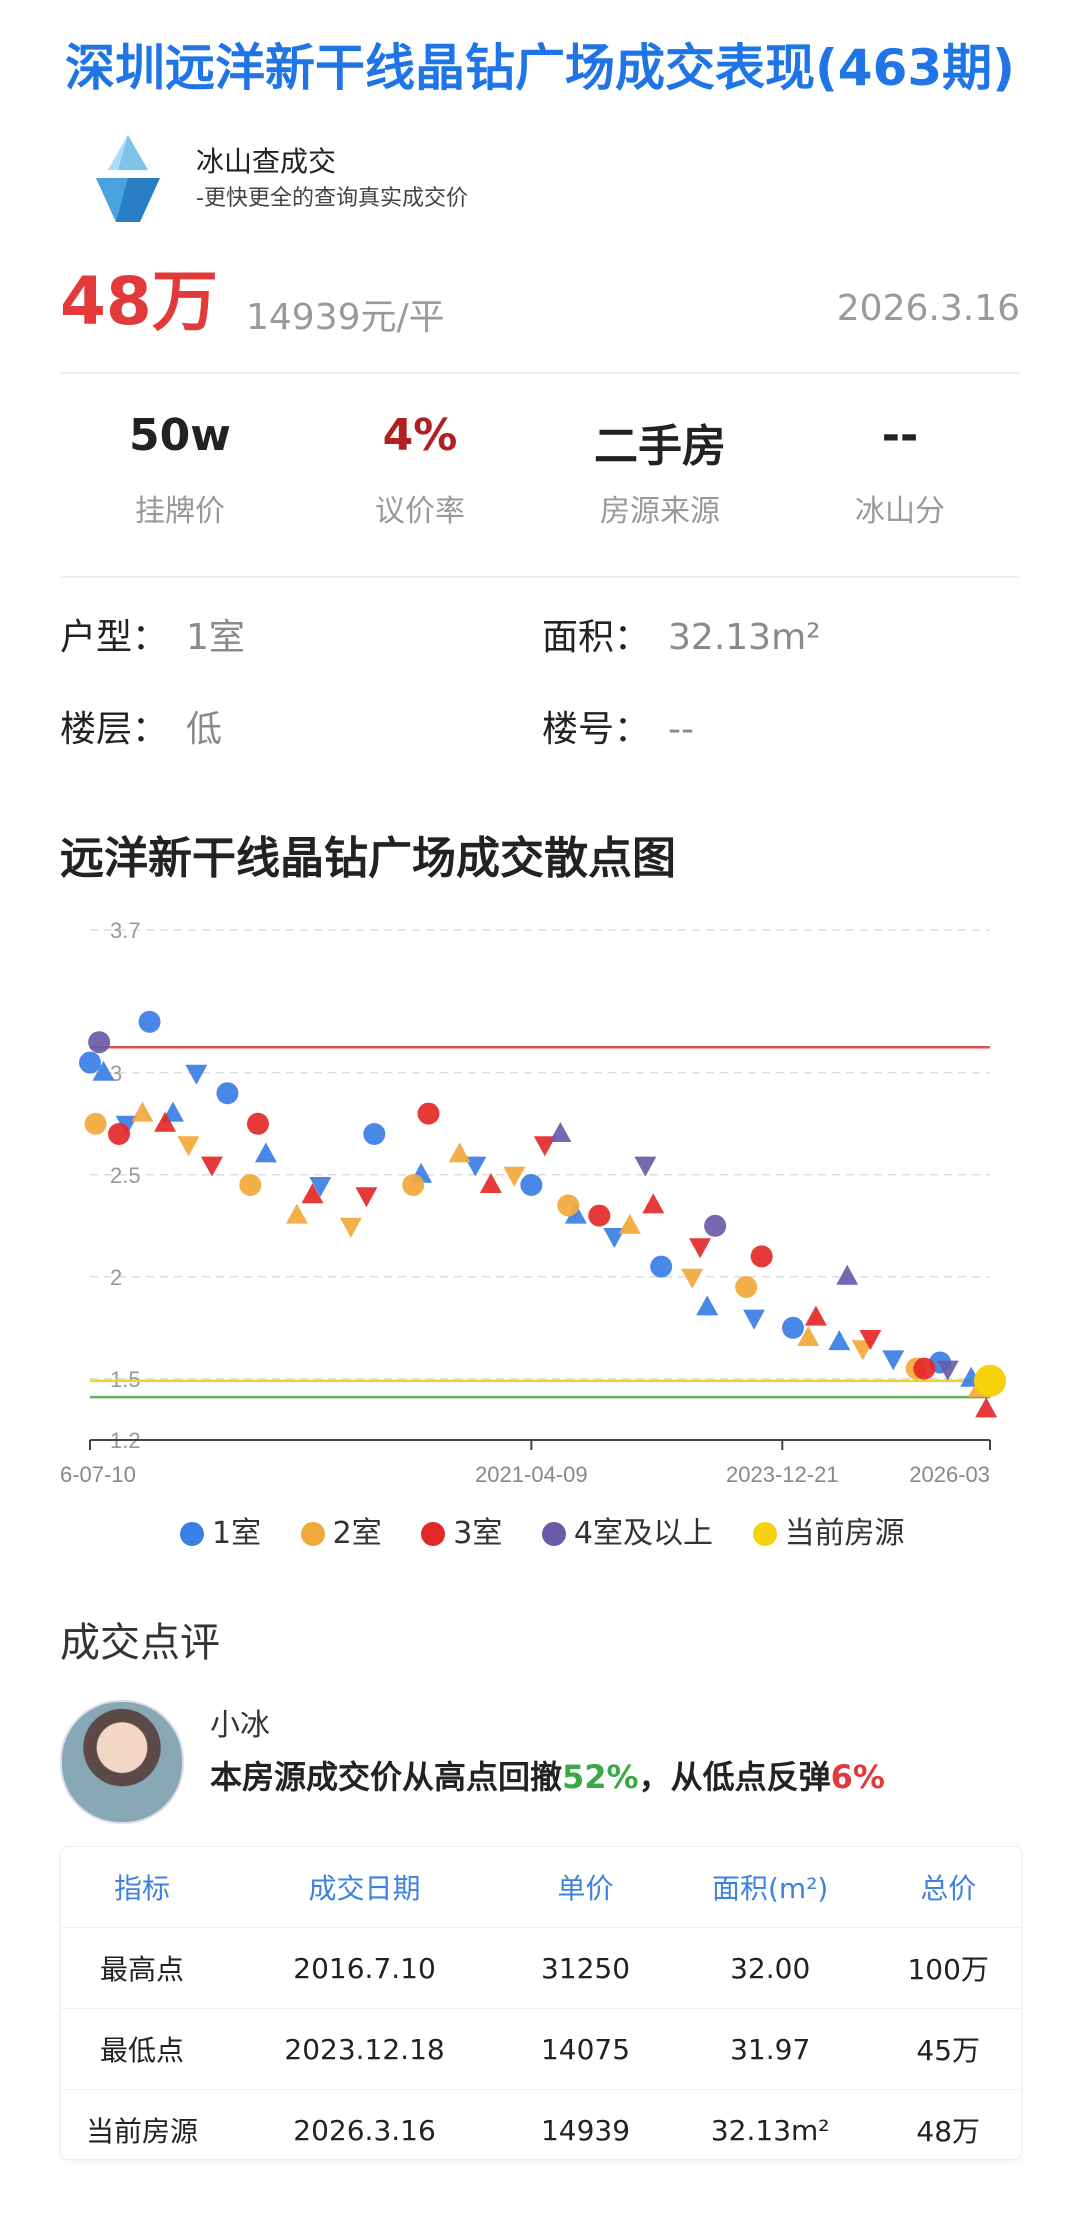 The image size is (1080, 2221). Describe the element at coordinates (215, 637) in the screenshot. I see `detail-value: 1室` at that location.